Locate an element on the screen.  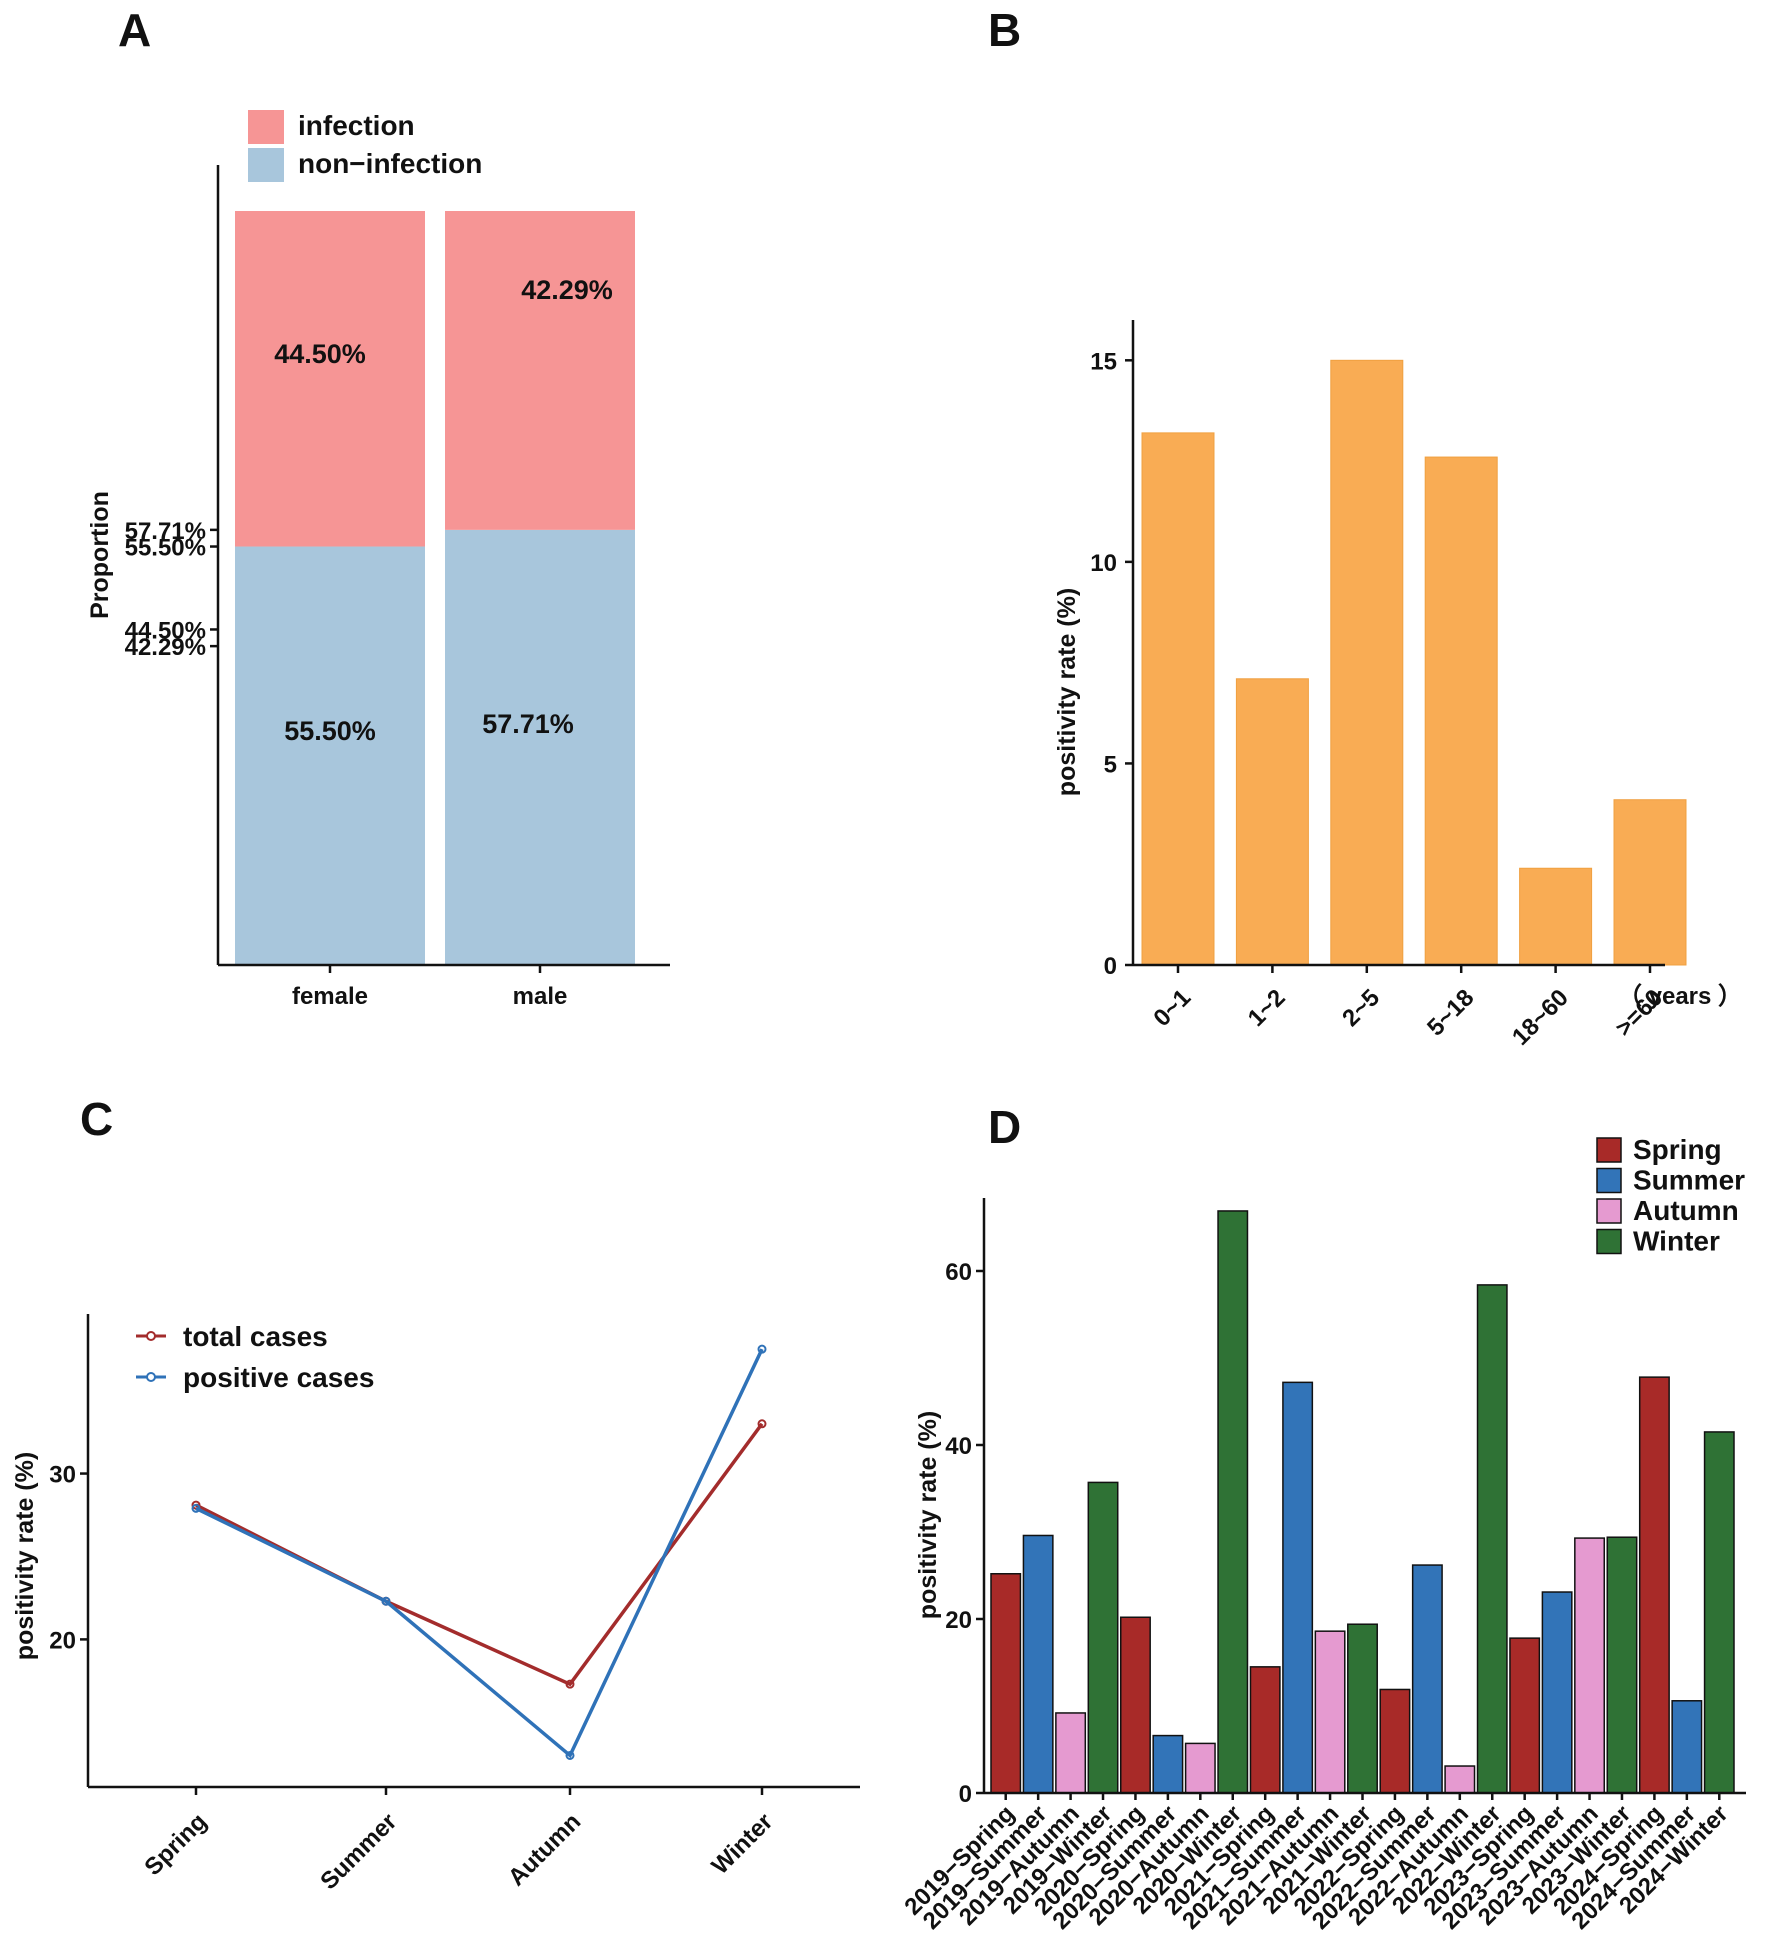
bar-2021-spring is located at coordinates (1265, 1730).